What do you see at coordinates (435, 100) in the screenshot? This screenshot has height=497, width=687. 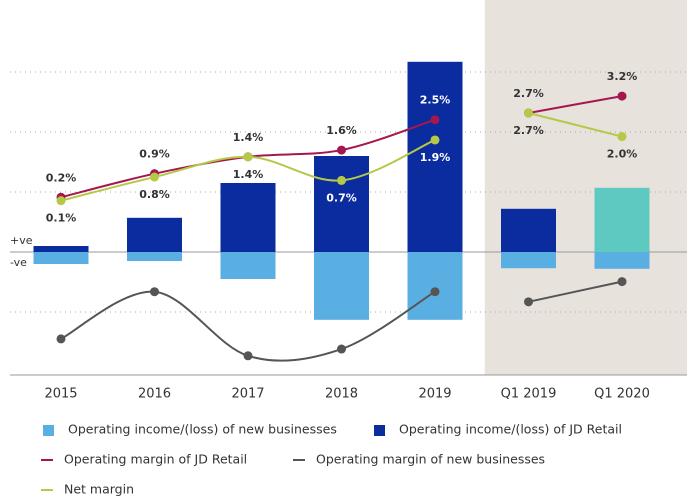 I see `data-label: 2.5%` at bounding box center [435, 100].